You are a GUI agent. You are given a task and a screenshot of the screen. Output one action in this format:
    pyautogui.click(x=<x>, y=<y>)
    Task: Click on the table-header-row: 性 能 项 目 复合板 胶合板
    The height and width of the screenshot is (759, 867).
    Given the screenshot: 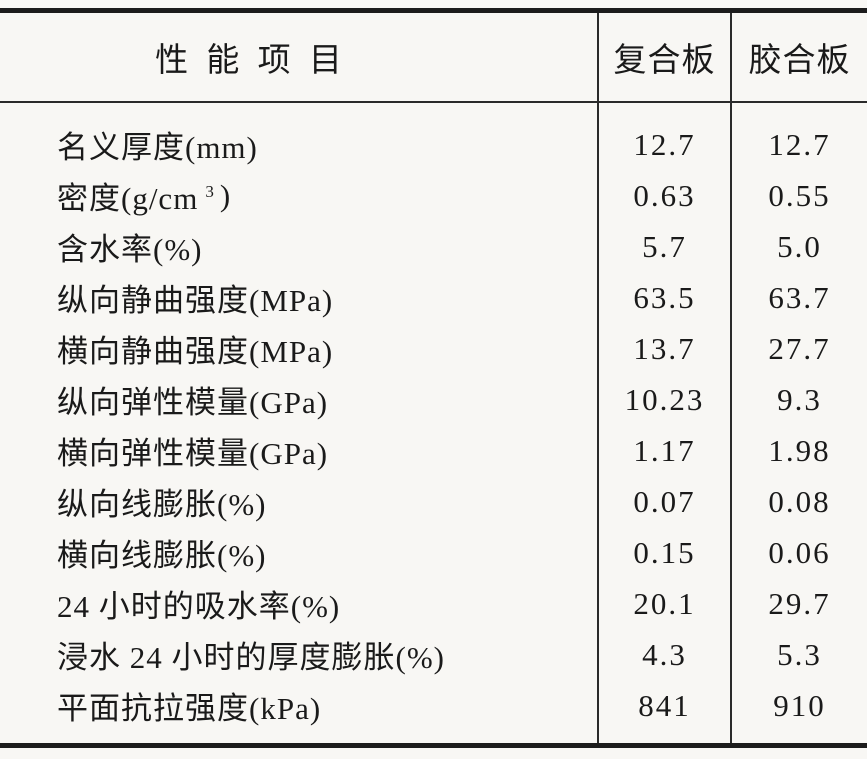 What is the action you would take?
    pyautogui.click(x=433, y=58)
    